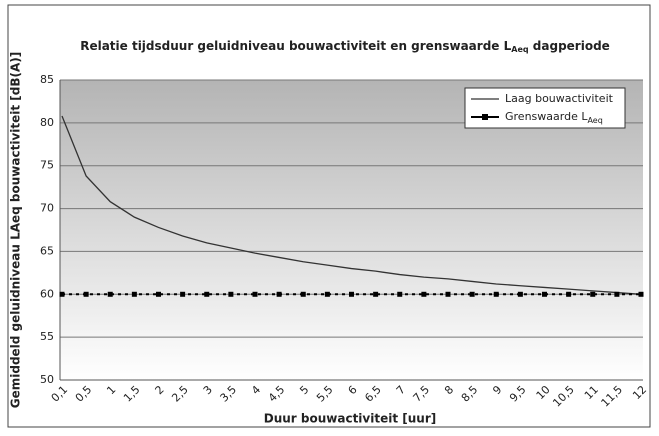  What do you see at coordinates (47, 293) in the screenshot?
I see `y-tick-label: 60` at bounding box center [47, 293].